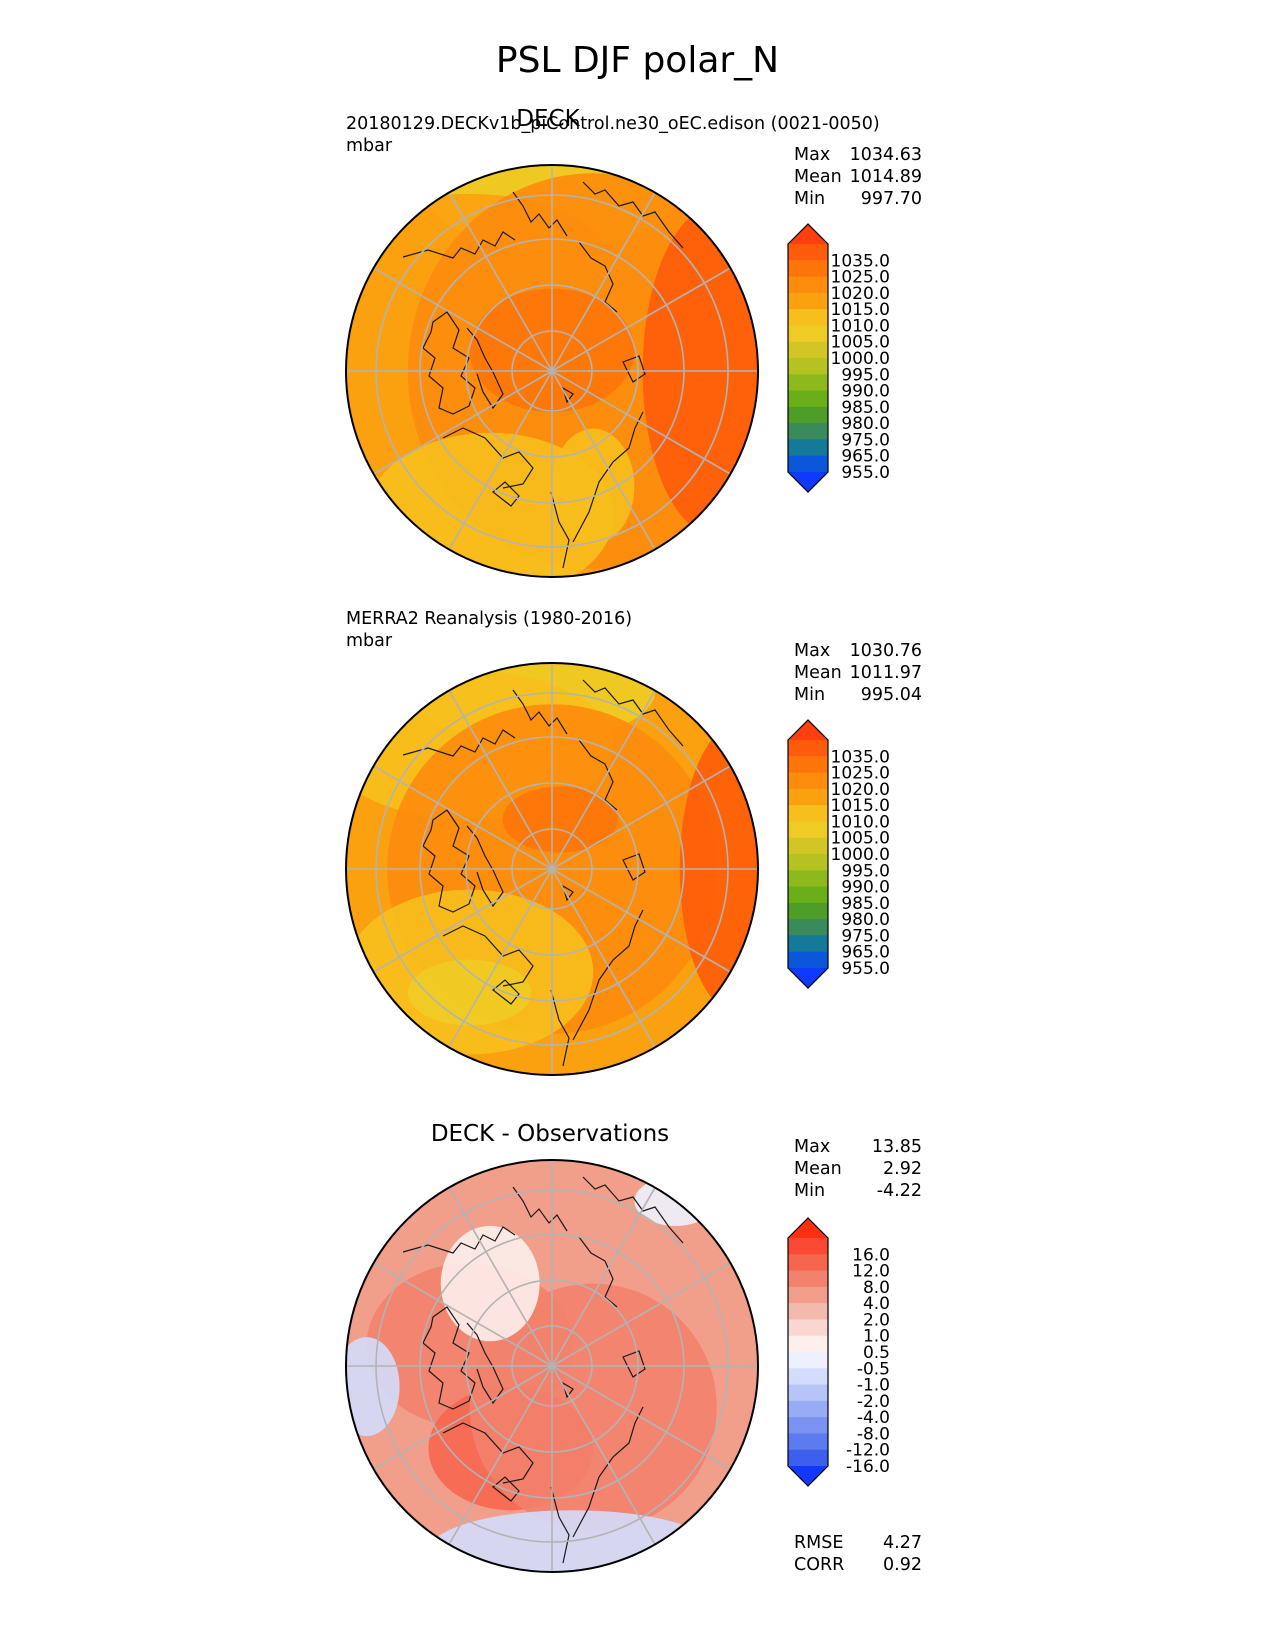 This screenshot has width=1275, height=1650. I want to click on colorbar-tick-label: 955.0, so click(865, 969).